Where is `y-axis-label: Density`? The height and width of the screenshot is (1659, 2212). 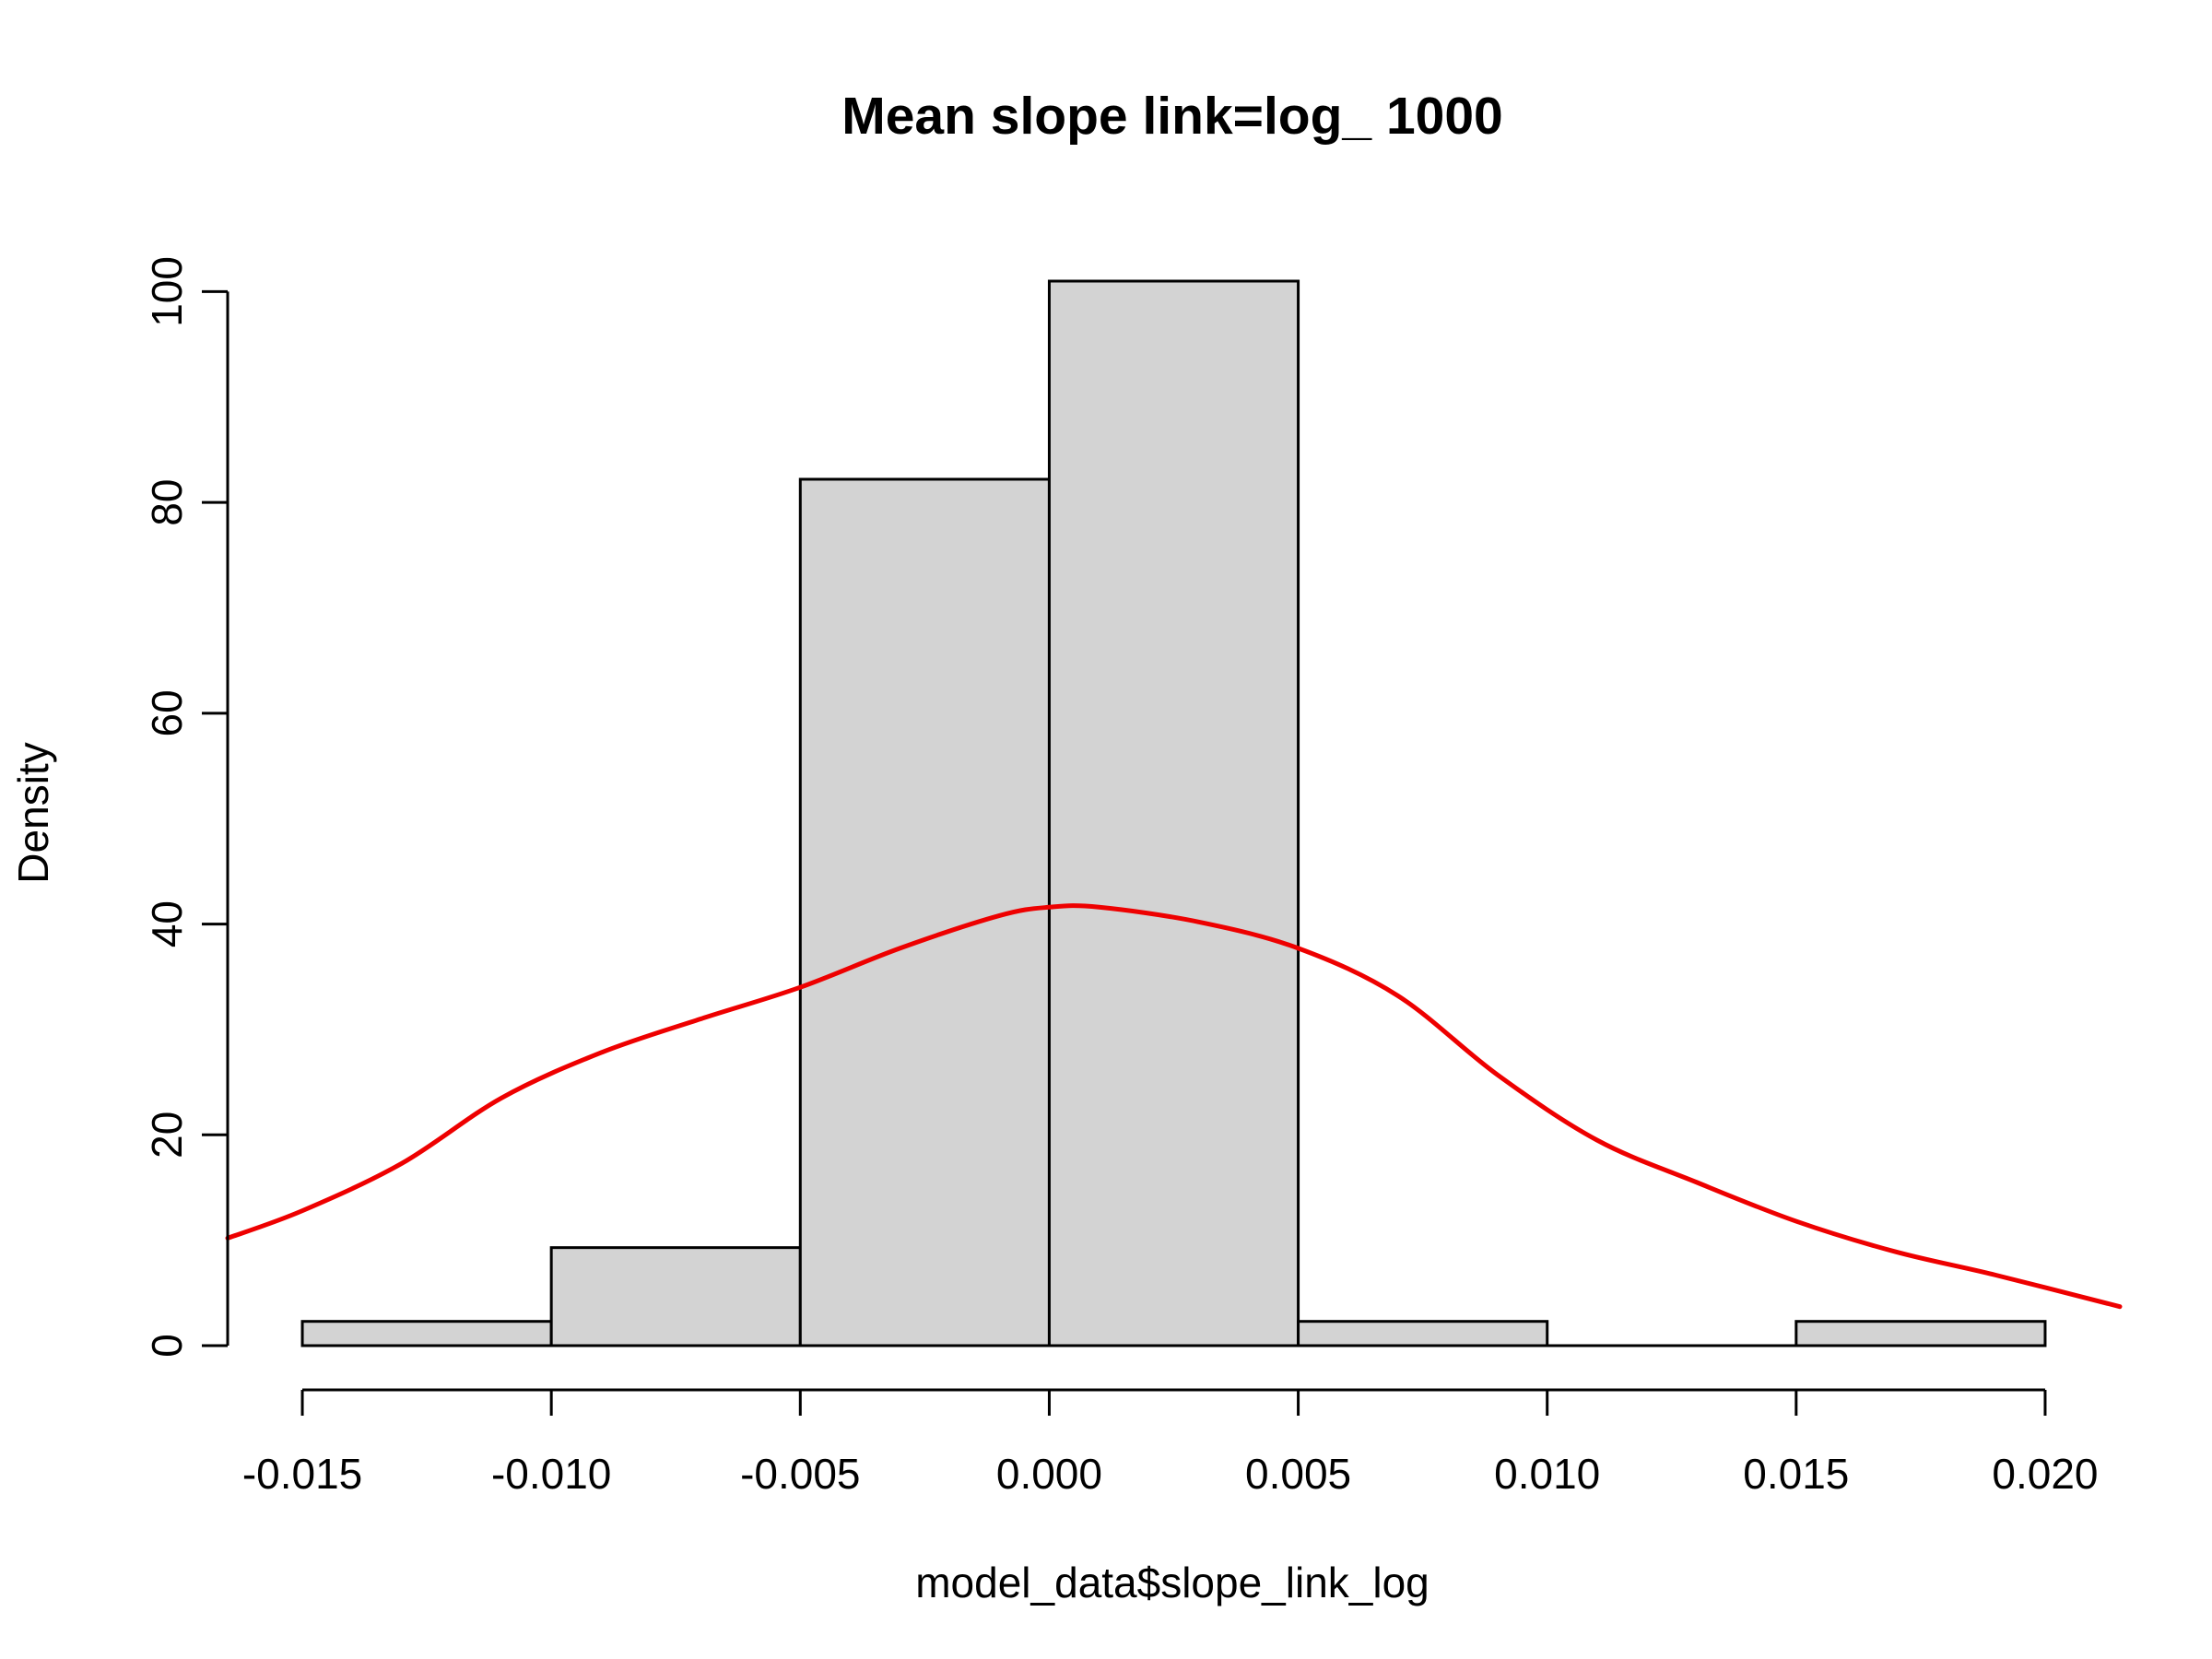 y-axis-label: Density is located at coordinates (33, 812).